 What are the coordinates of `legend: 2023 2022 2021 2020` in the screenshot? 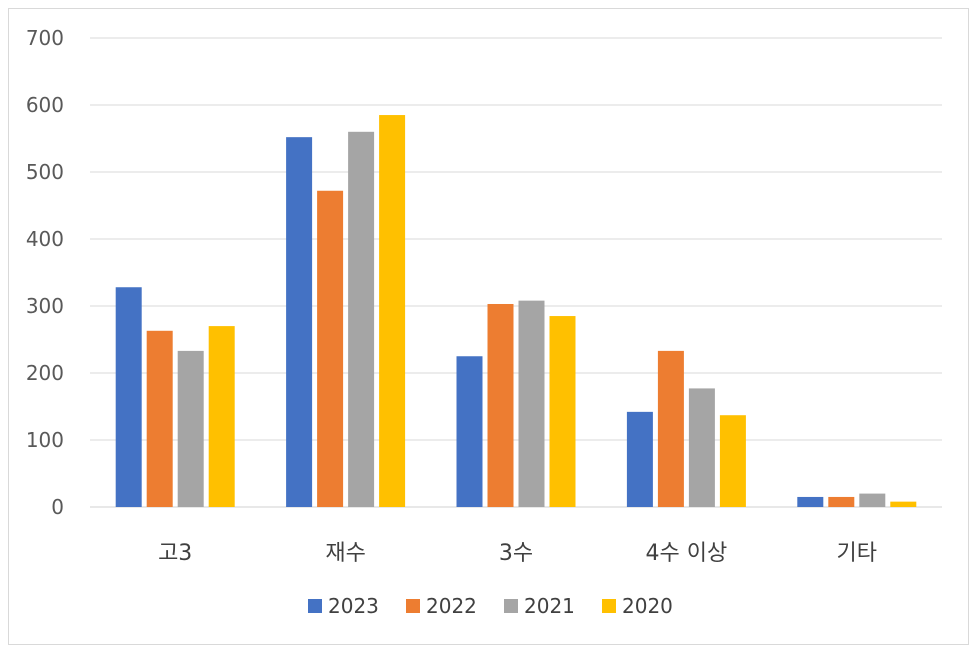 It's located at (490, 606).